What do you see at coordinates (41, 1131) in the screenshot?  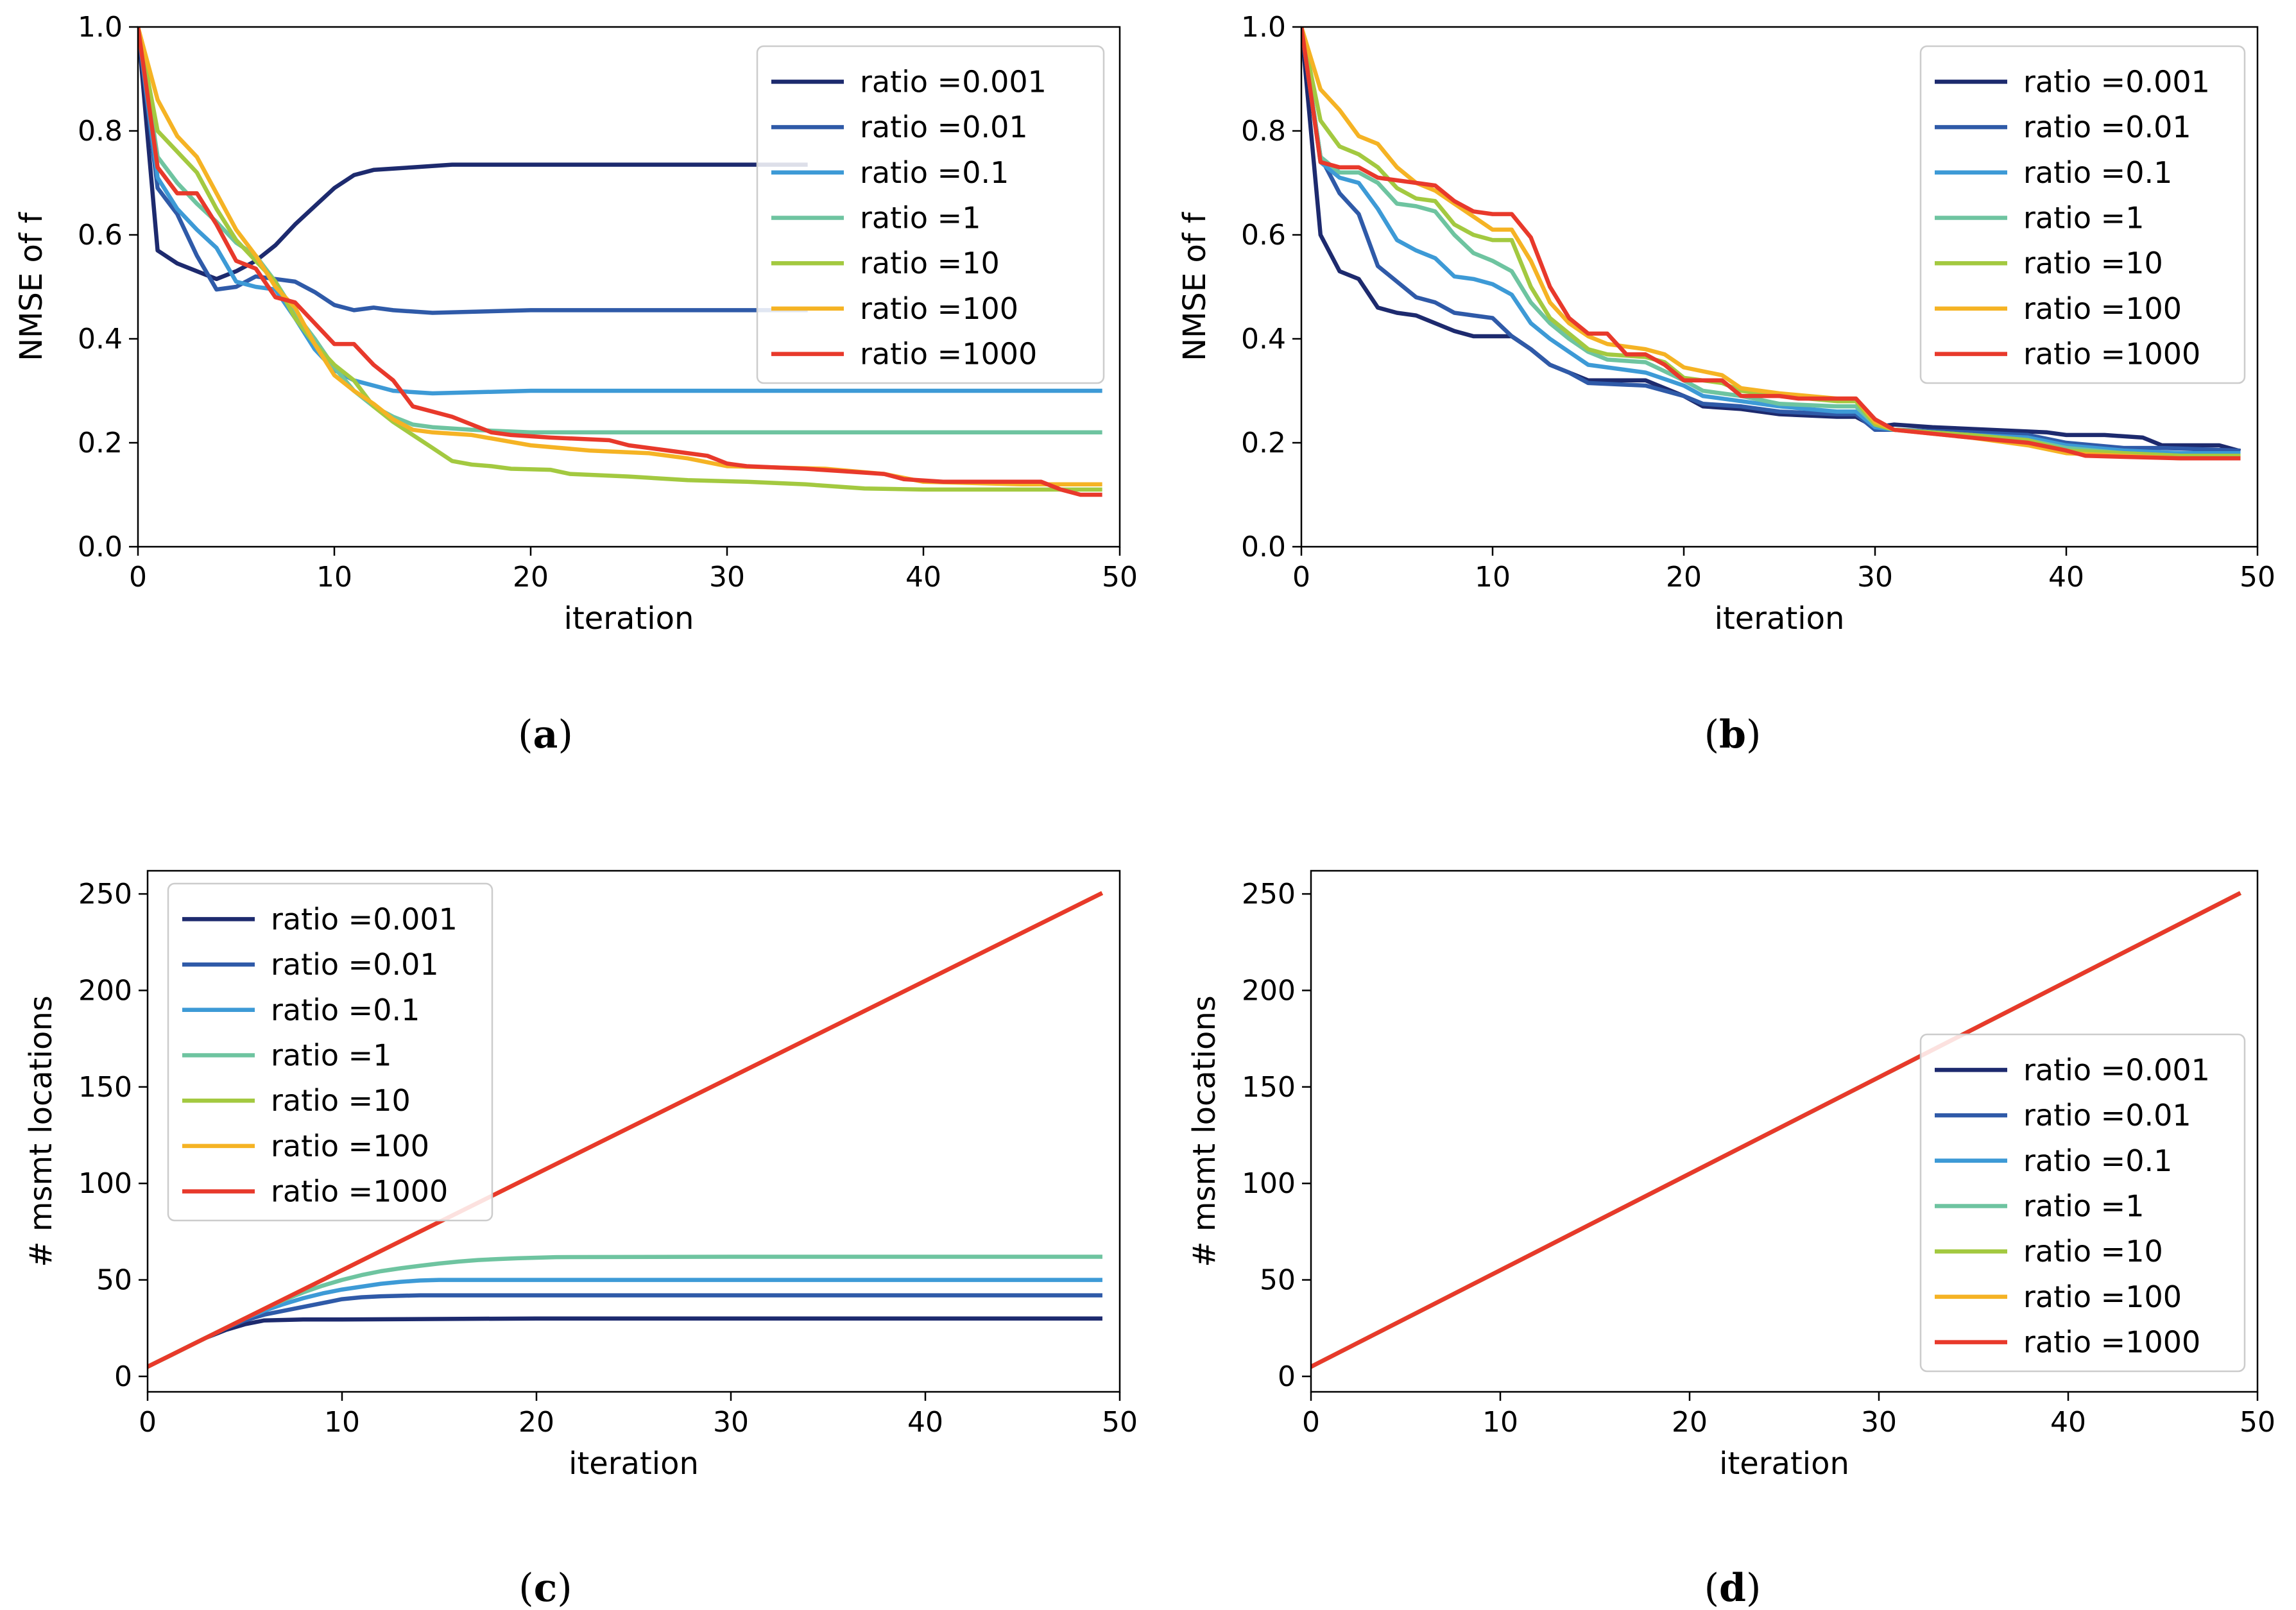 I see `y-axis-title: # msmt locations` at bounding box center [41, 1131].